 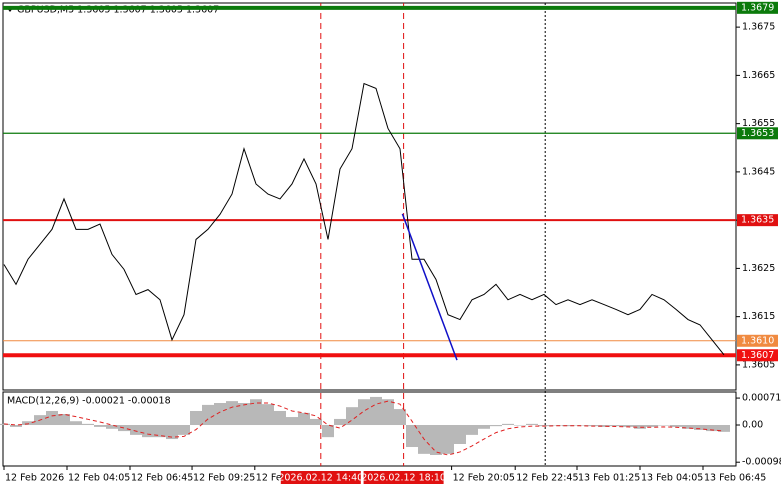 I want to click on level-label: 1.3653, so click(x=757, y=133).